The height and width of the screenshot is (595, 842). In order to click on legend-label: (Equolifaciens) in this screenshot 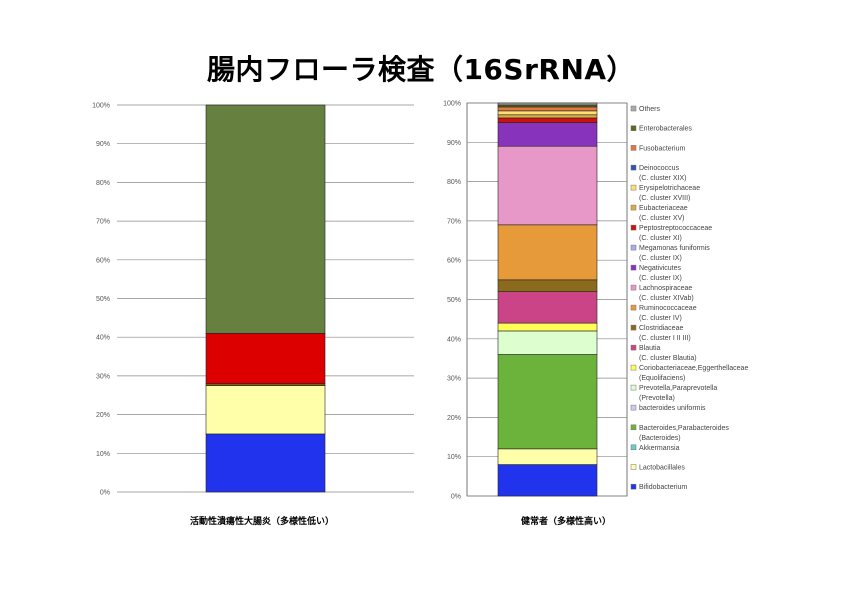, I will do `click(662, 378)`.